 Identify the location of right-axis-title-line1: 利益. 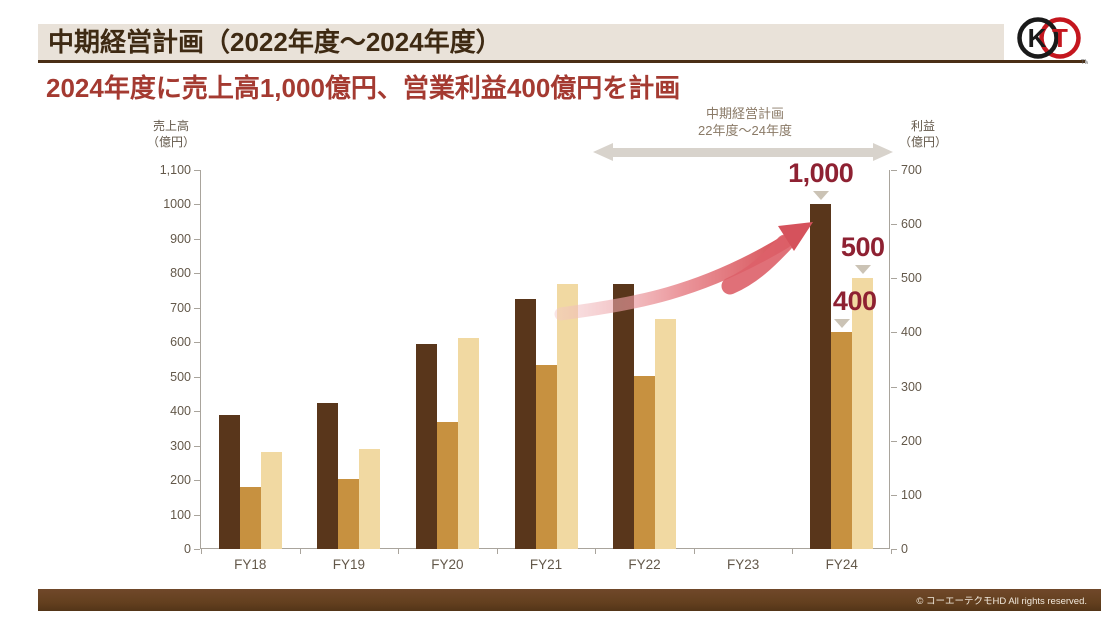
(922, 126).